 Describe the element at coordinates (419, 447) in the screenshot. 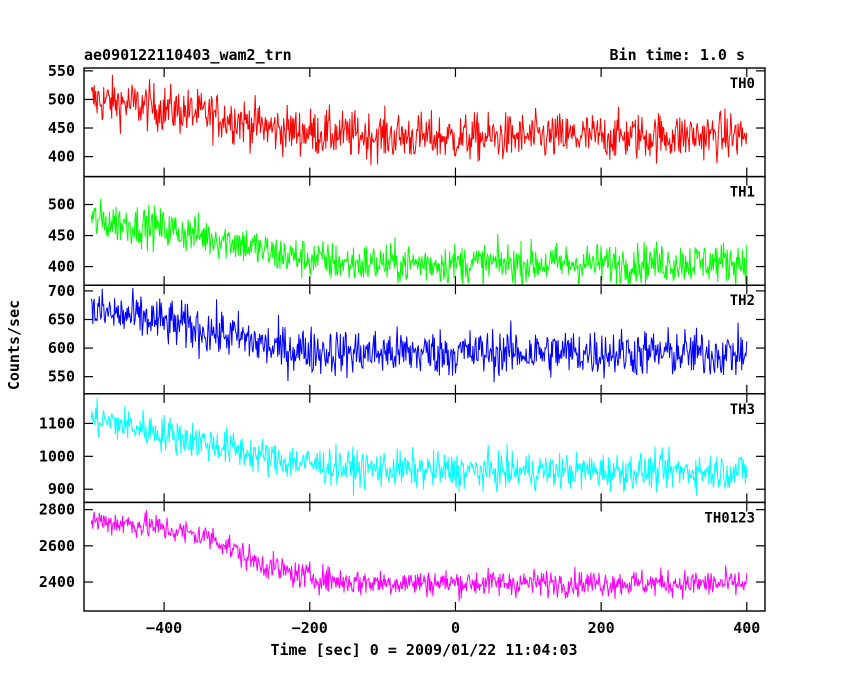

I see `series-line-th3` at that location.